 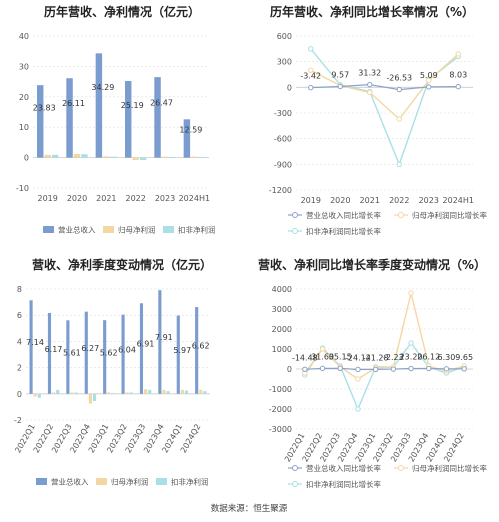 I want to click on legend-label: 营业总收入同比增长率, so click(x=343, y=468).